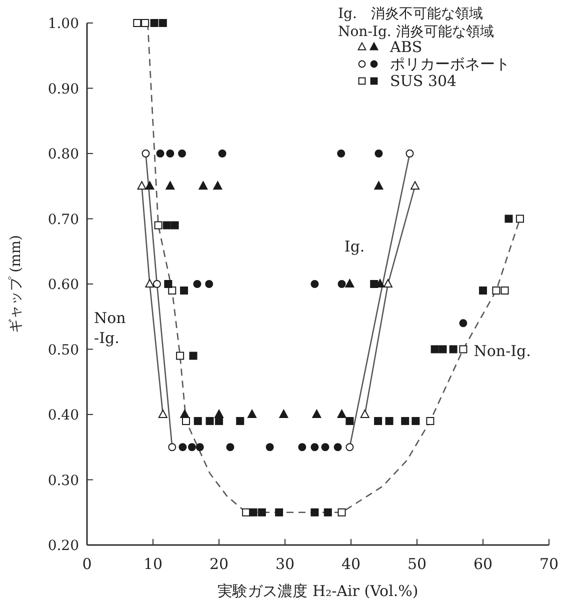 This screenshot has height=608, width=571. Describe the element at coordinates (354, 246) in the screenshot. I see `annotation: Ig.` at that location.